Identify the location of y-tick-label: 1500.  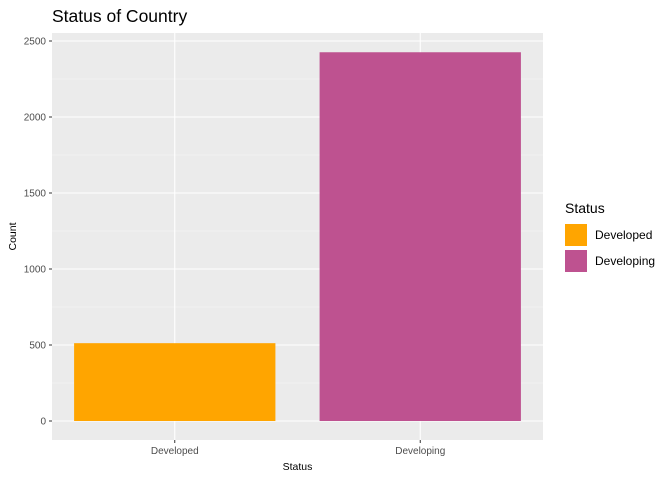
(35, 194).